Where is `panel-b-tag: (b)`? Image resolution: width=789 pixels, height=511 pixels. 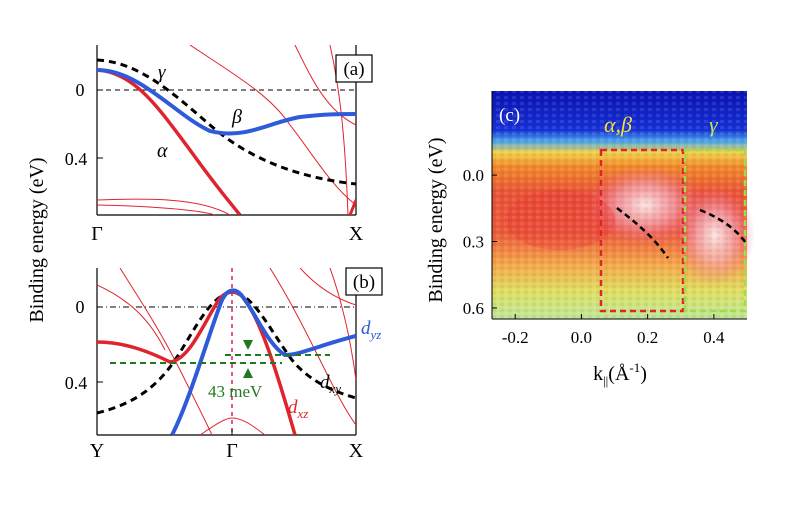
panel-b-tag: (b) is located at coordinates (364, 282).